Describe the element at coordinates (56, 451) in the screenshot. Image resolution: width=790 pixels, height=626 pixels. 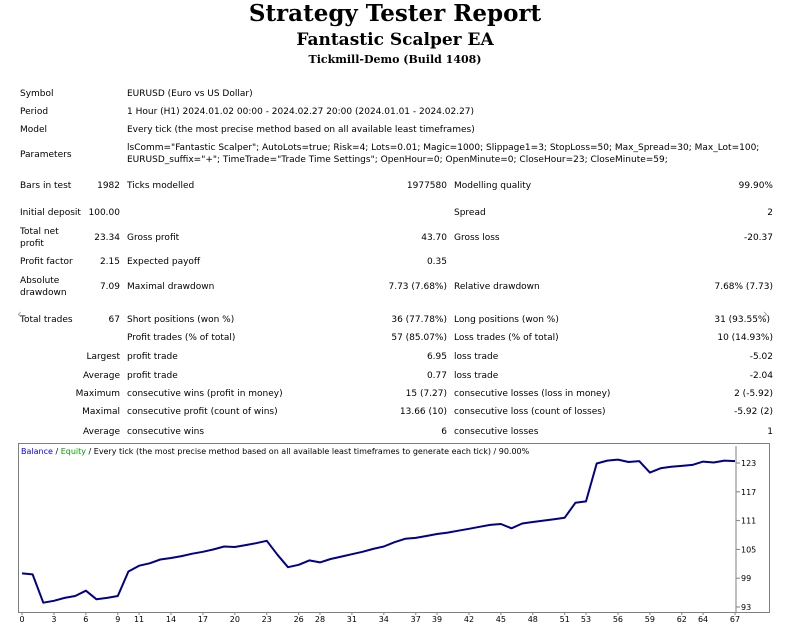
I see `legend-sep: /` at that location.